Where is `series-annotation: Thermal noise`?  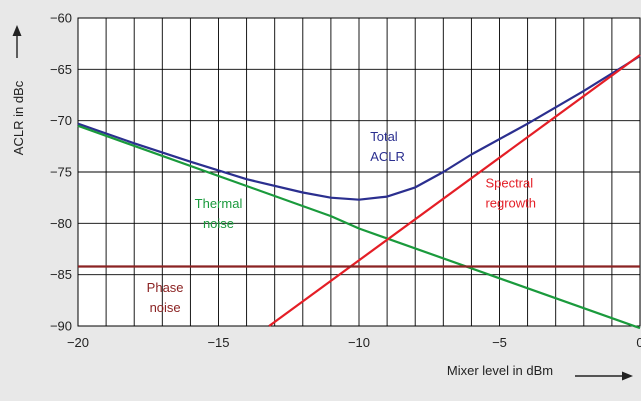
series-annotation: Thermal noise is located at coordinates (219, 213).